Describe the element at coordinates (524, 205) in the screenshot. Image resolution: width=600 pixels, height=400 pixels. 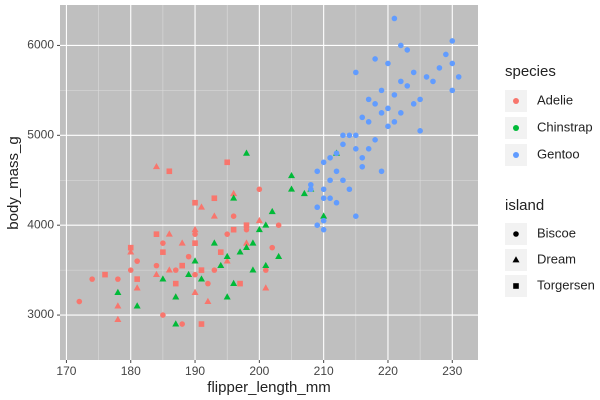
I see `legend-title: island` at that location.